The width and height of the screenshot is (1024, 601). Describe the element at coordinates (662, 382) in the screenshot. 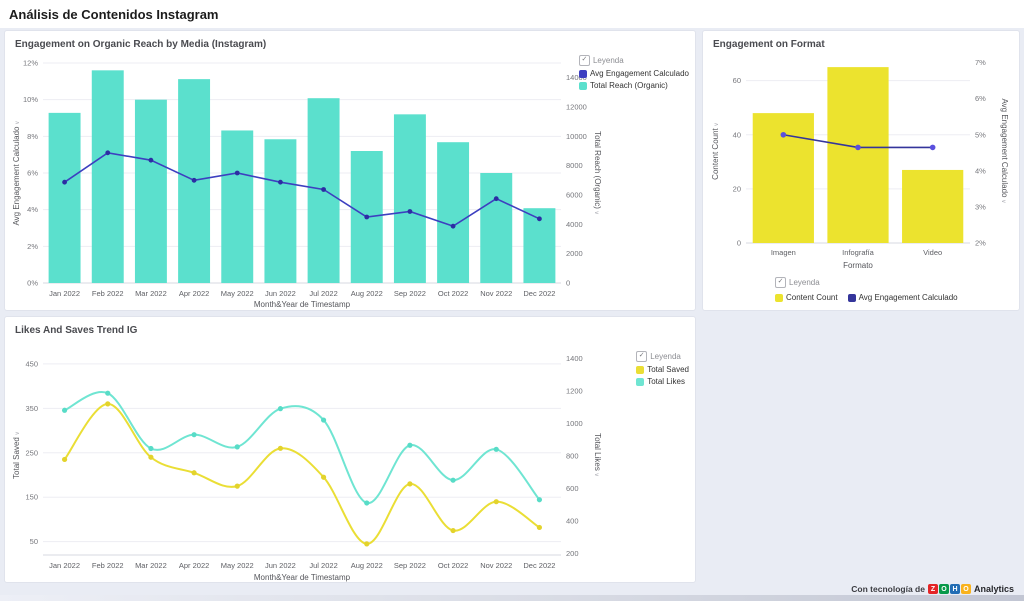

I see `legend-item-total-likes: Total Likes` at that location.